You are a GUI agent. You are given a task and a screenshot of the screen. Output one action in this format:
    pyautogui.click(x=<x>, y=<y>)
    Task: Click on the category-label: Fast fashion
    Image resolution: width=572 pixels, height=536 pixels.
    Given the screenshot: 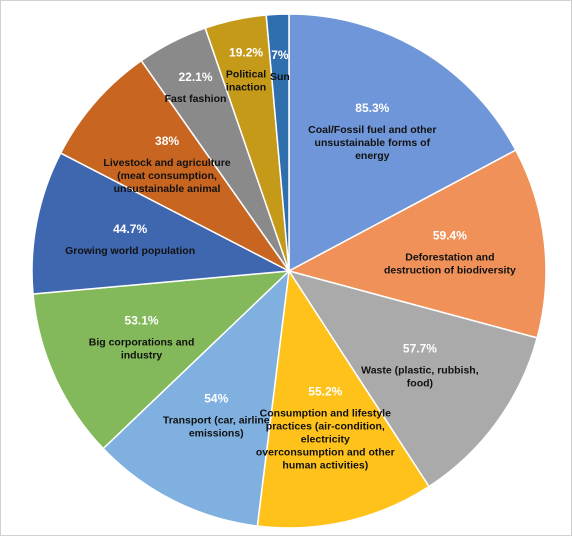 What is the action you would take?
    pyautogui.click(x=195, y=98)
    